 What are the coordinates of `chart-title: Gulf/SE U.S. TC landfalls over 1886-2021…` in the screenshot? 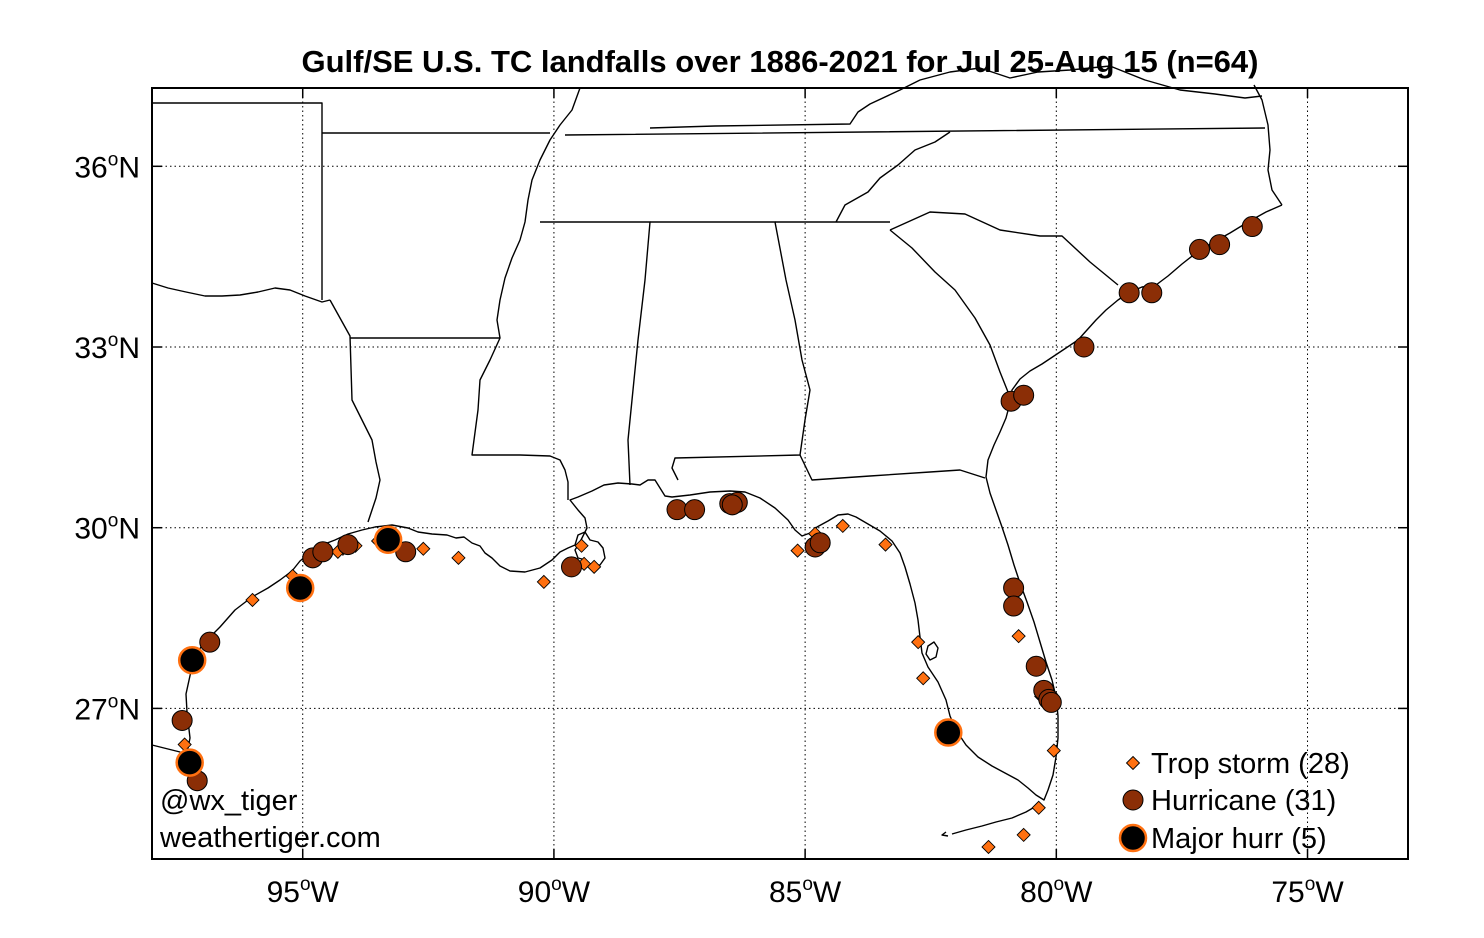 It's located at (779, 61).